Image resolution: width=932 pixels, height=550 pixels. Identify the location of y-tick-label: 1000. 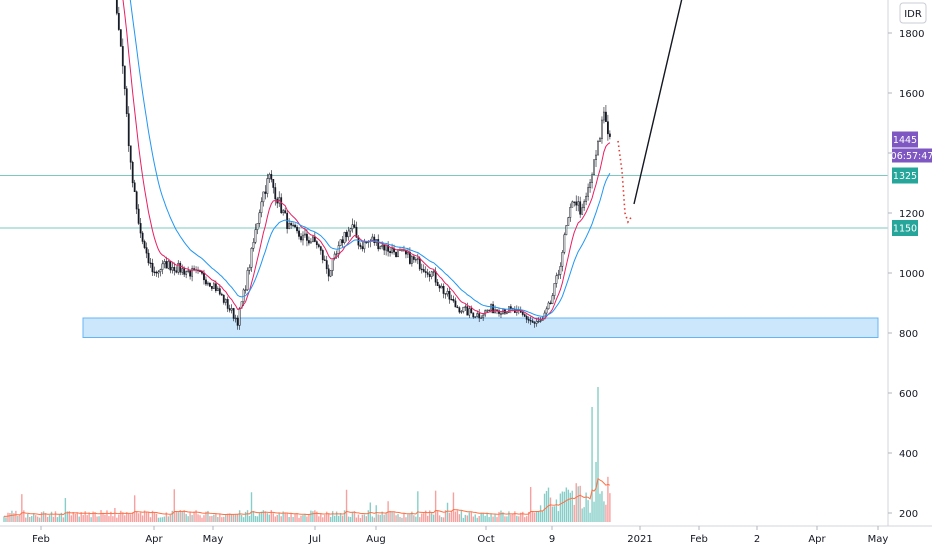
(911, 274).